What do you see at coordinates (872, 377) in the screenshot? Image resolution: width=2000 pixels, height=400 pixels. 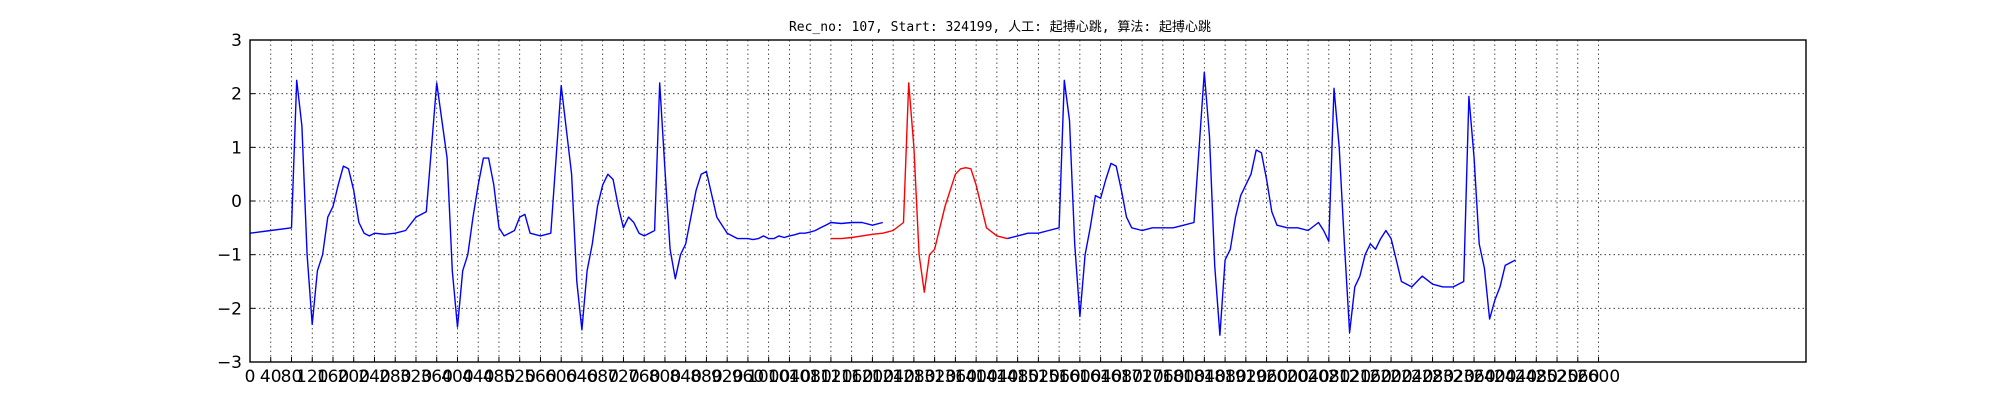 I see `x-tick-label: 1200` at bounding box center [872, 377].